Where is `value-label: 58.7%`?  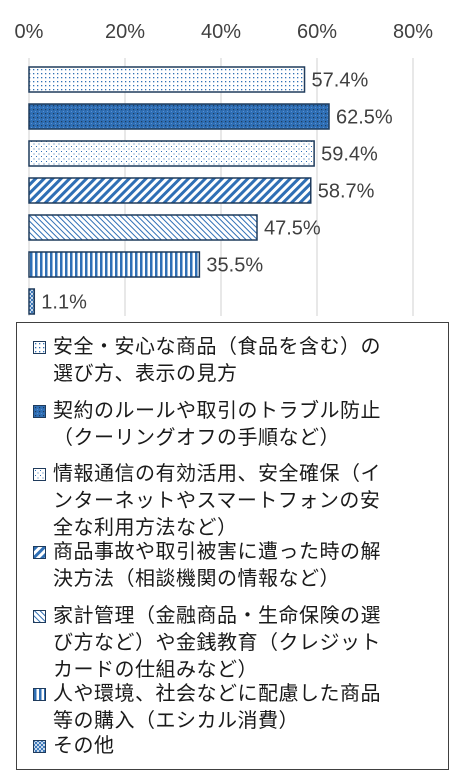
value-label: 58.7% is located at coordinates (346, 192).